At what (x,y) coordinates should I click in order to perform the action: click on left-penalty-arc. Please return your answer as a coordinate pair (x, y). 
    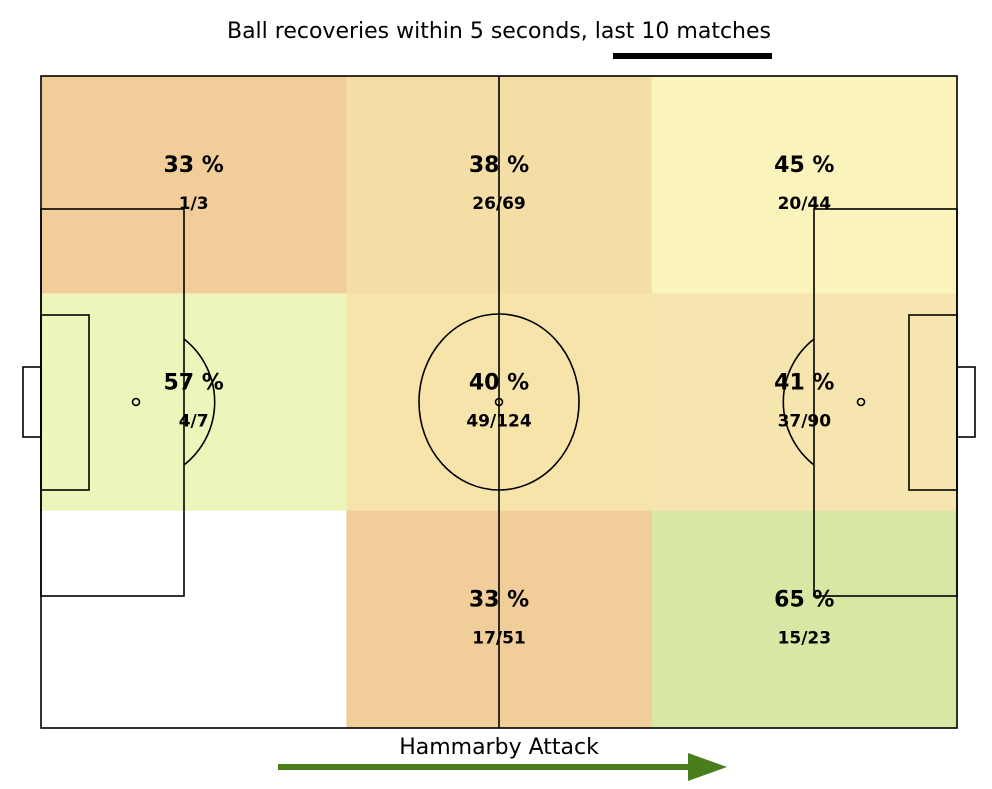
    Looking at the image, I should click on (199, 402).